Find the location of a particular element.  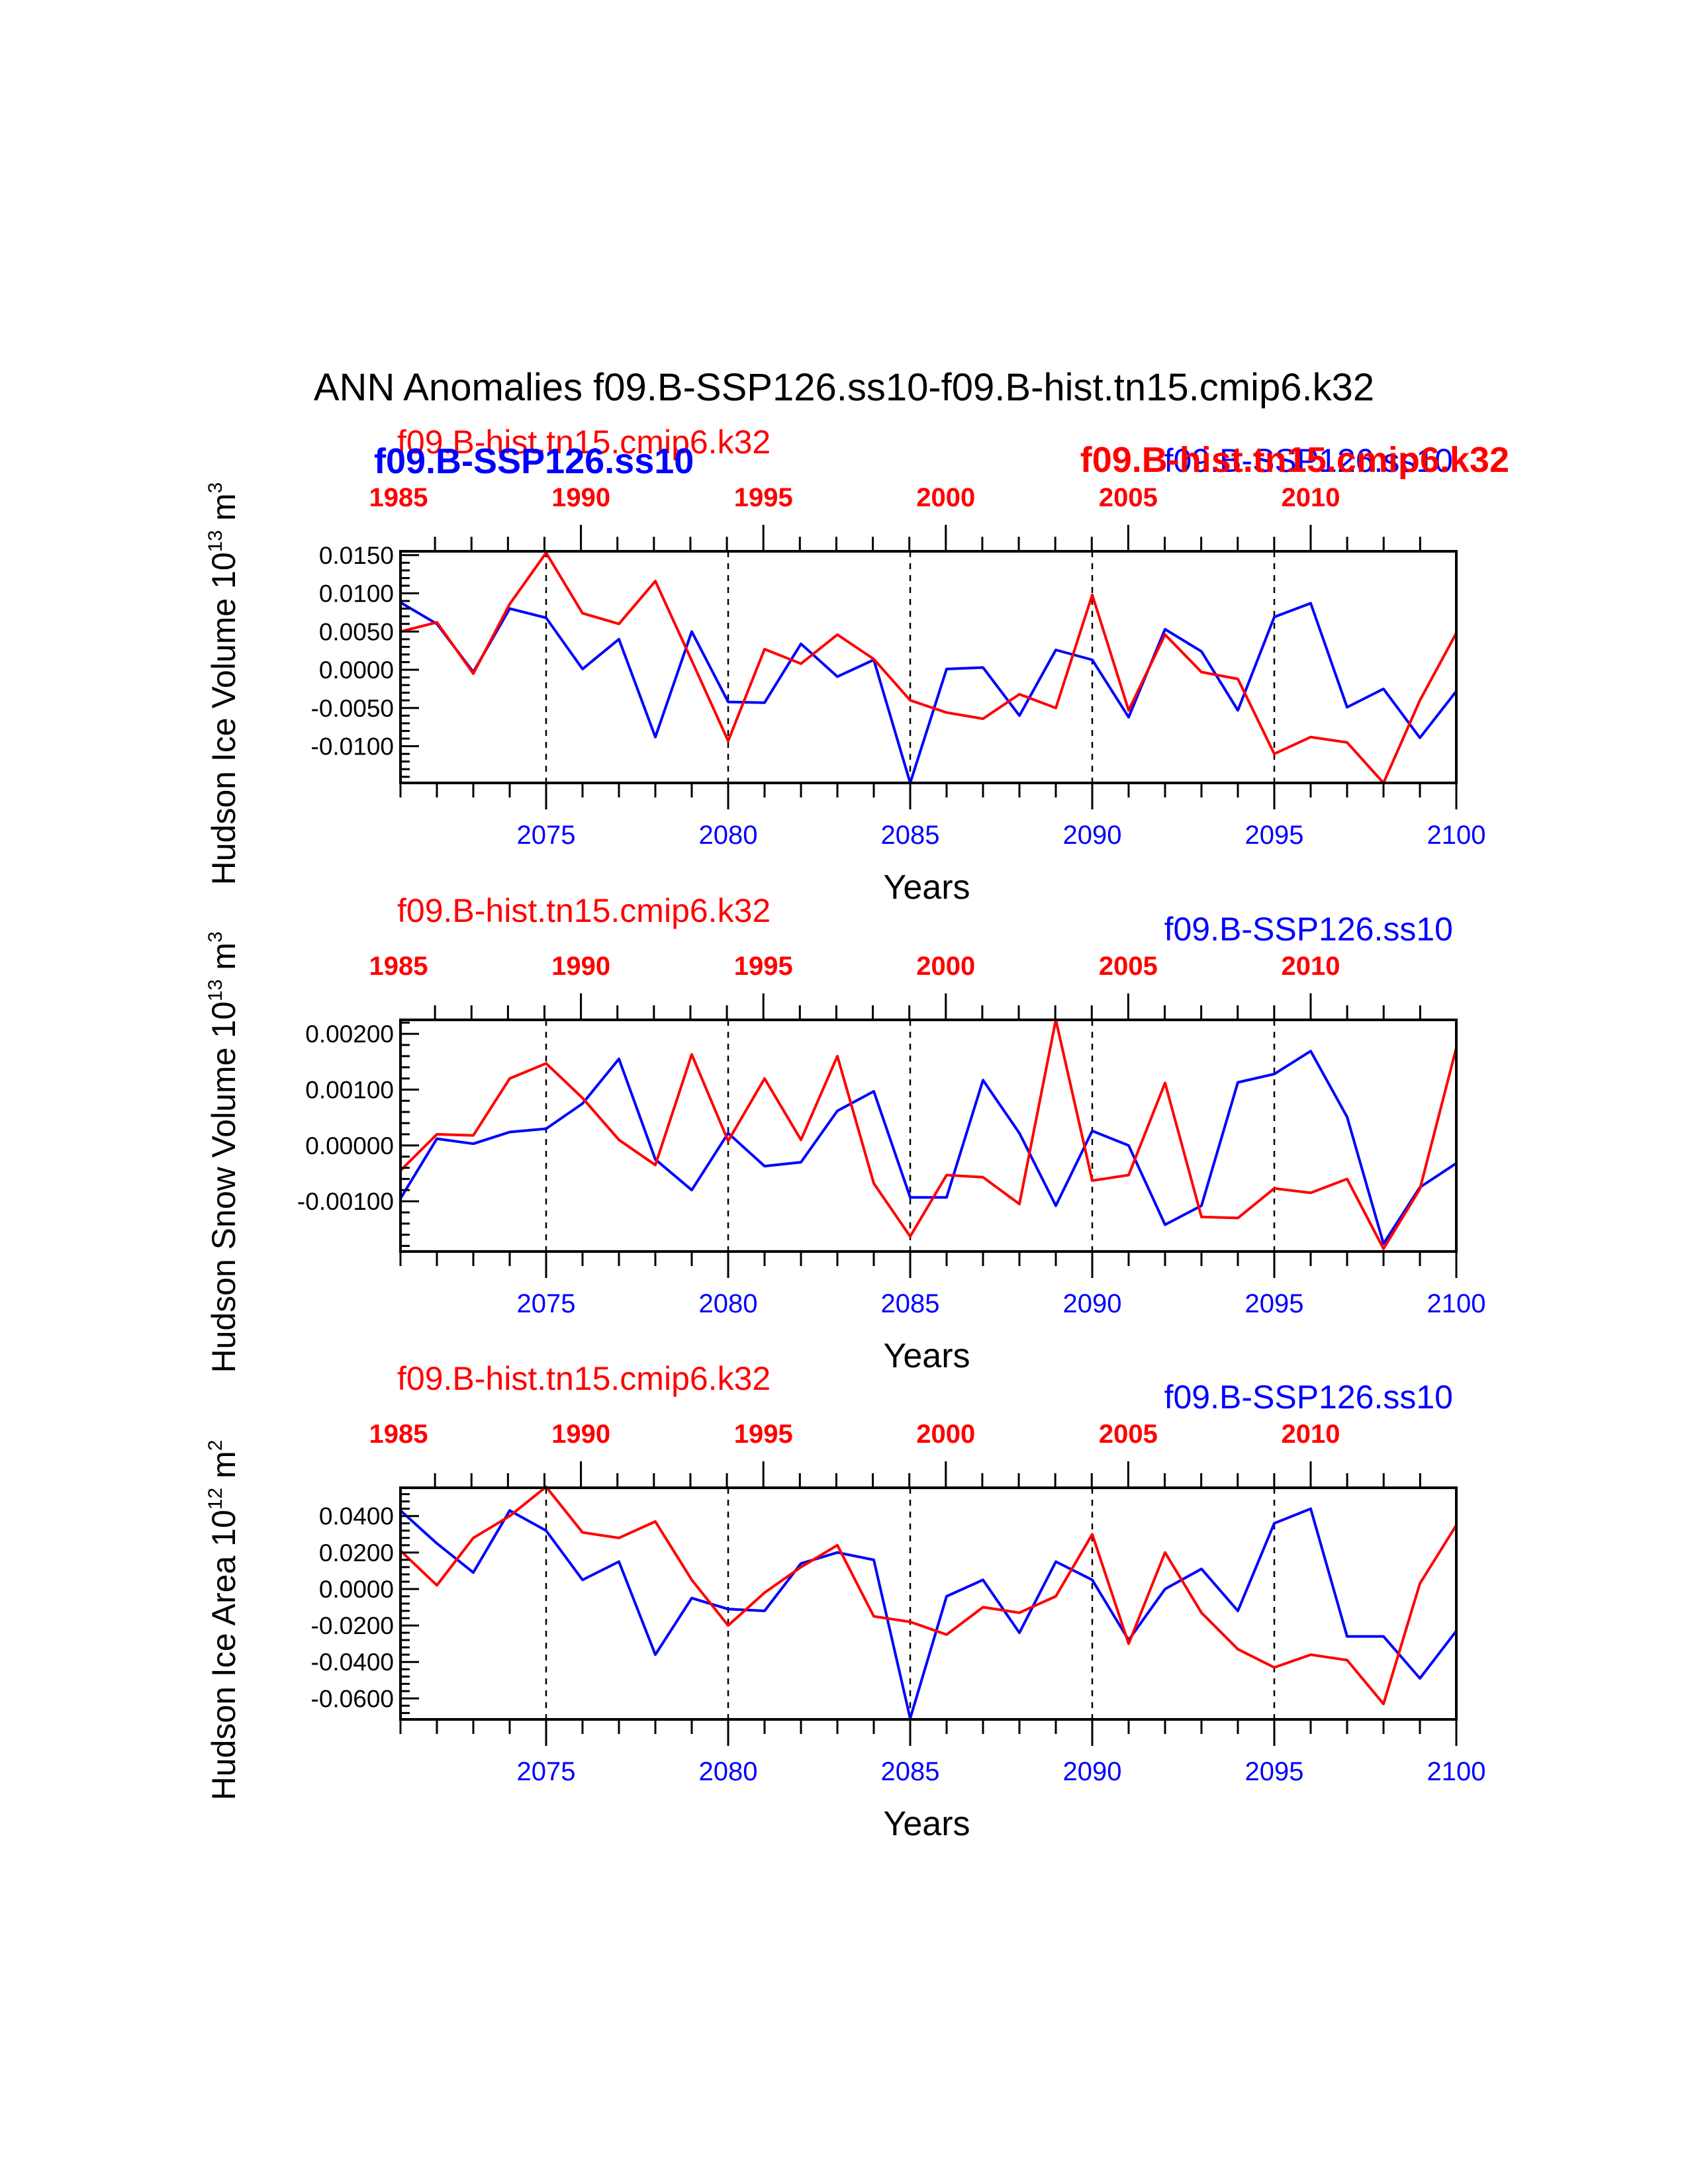

y-axis-title-part: 12 is located at coordinates (215, 1499).